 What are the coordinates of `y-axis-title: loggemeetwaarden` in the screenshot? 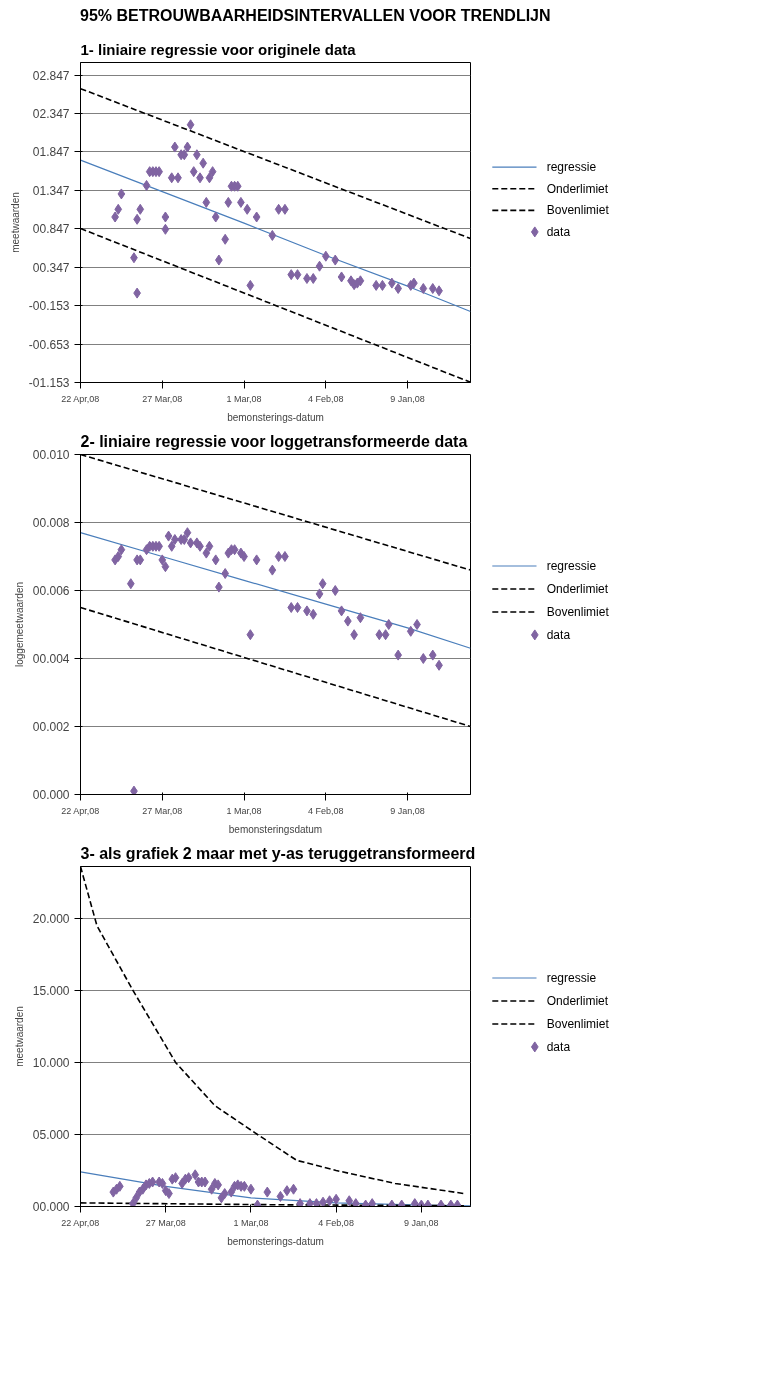 It's located at (19, 624).